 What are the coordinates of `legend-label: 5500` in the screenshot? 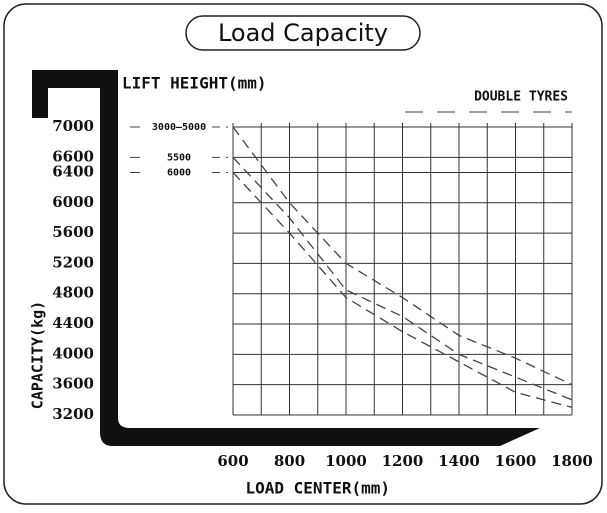 It's located at (179, 157).